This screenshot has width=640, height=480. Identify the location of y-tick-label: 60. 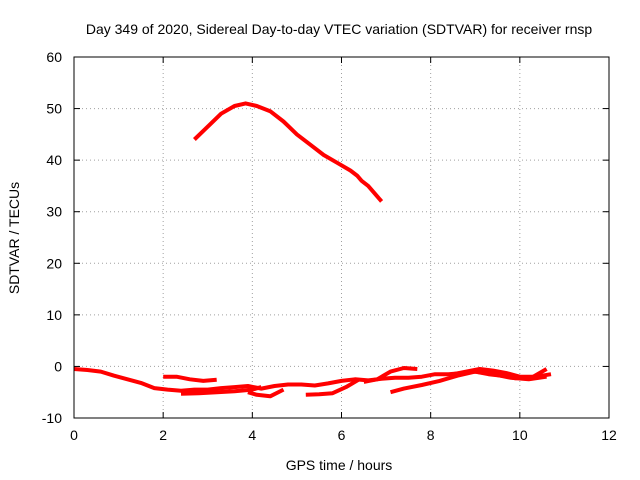
(54, 57).